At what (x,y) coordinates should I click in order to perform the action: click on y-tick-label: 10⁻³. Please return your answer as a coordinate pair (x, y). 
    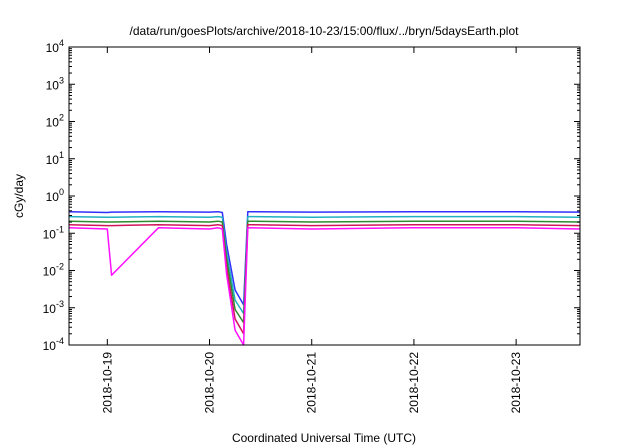
    Looking at the image, I should click on (53, 307).